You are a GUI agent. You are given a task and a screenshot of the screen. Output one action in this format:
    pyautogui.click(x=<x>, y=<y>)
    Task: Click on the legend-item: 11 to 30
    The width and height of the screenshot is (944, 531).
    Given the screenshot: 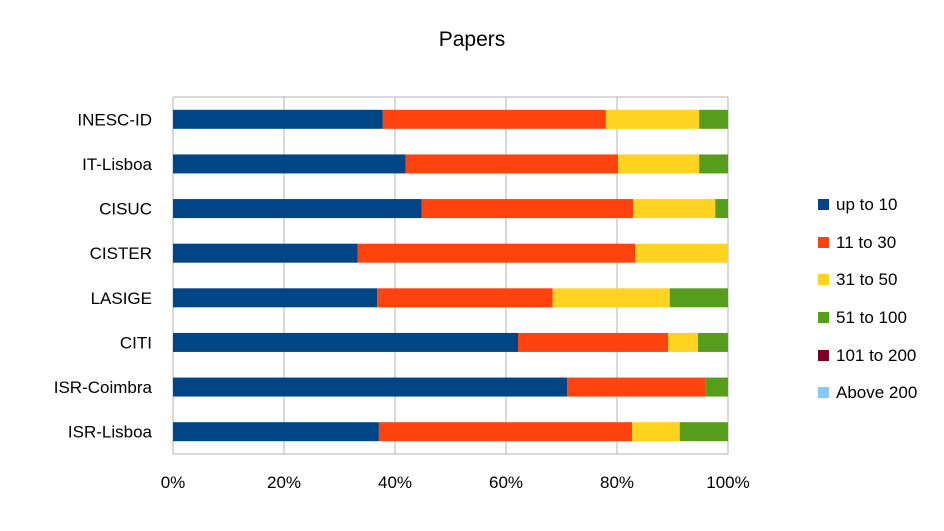 What is the action you would take?
    pyautogui.click(x=867, y=243)
    